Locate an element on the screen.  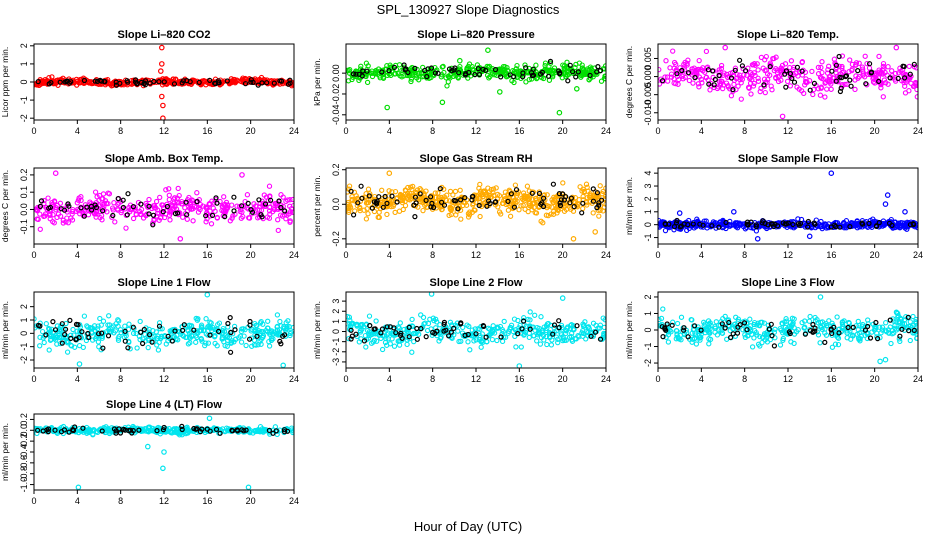
y-tick-label: -0.1 is located at coordinates (24, 227).